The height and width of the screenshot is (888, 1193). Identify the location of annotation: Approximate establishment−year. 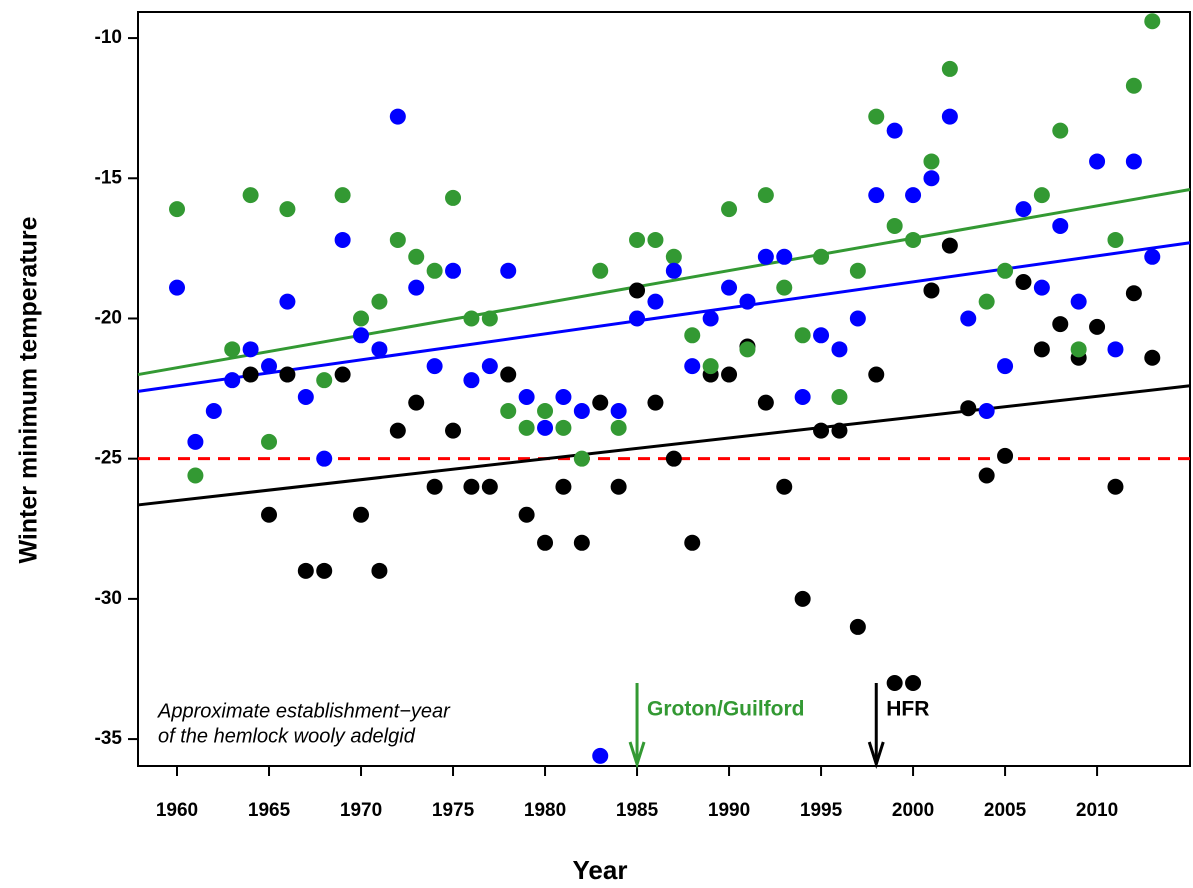
(304, 711).